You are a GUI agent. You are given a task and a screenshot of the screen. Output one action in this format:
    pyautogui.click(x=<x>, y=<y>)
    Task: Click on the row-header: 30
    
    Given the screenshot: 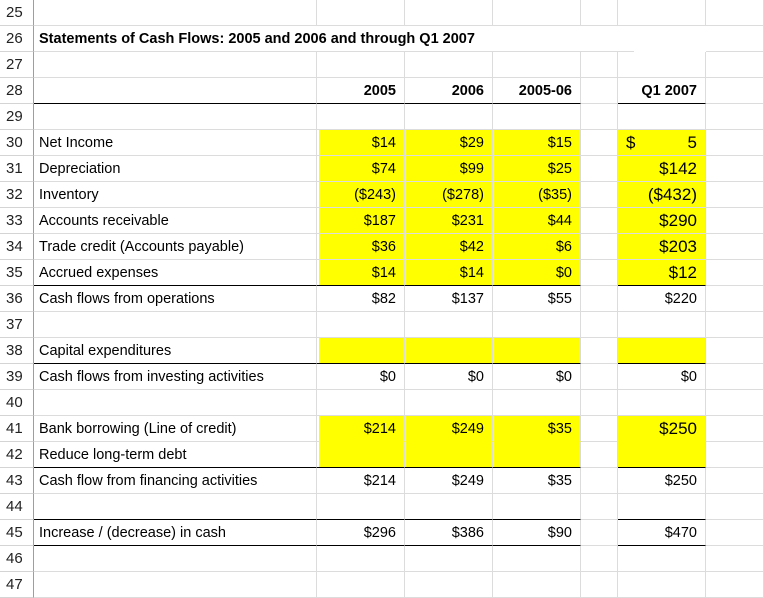 What is the action you would take?
    pyautogui.click(x=17, y=143)
    